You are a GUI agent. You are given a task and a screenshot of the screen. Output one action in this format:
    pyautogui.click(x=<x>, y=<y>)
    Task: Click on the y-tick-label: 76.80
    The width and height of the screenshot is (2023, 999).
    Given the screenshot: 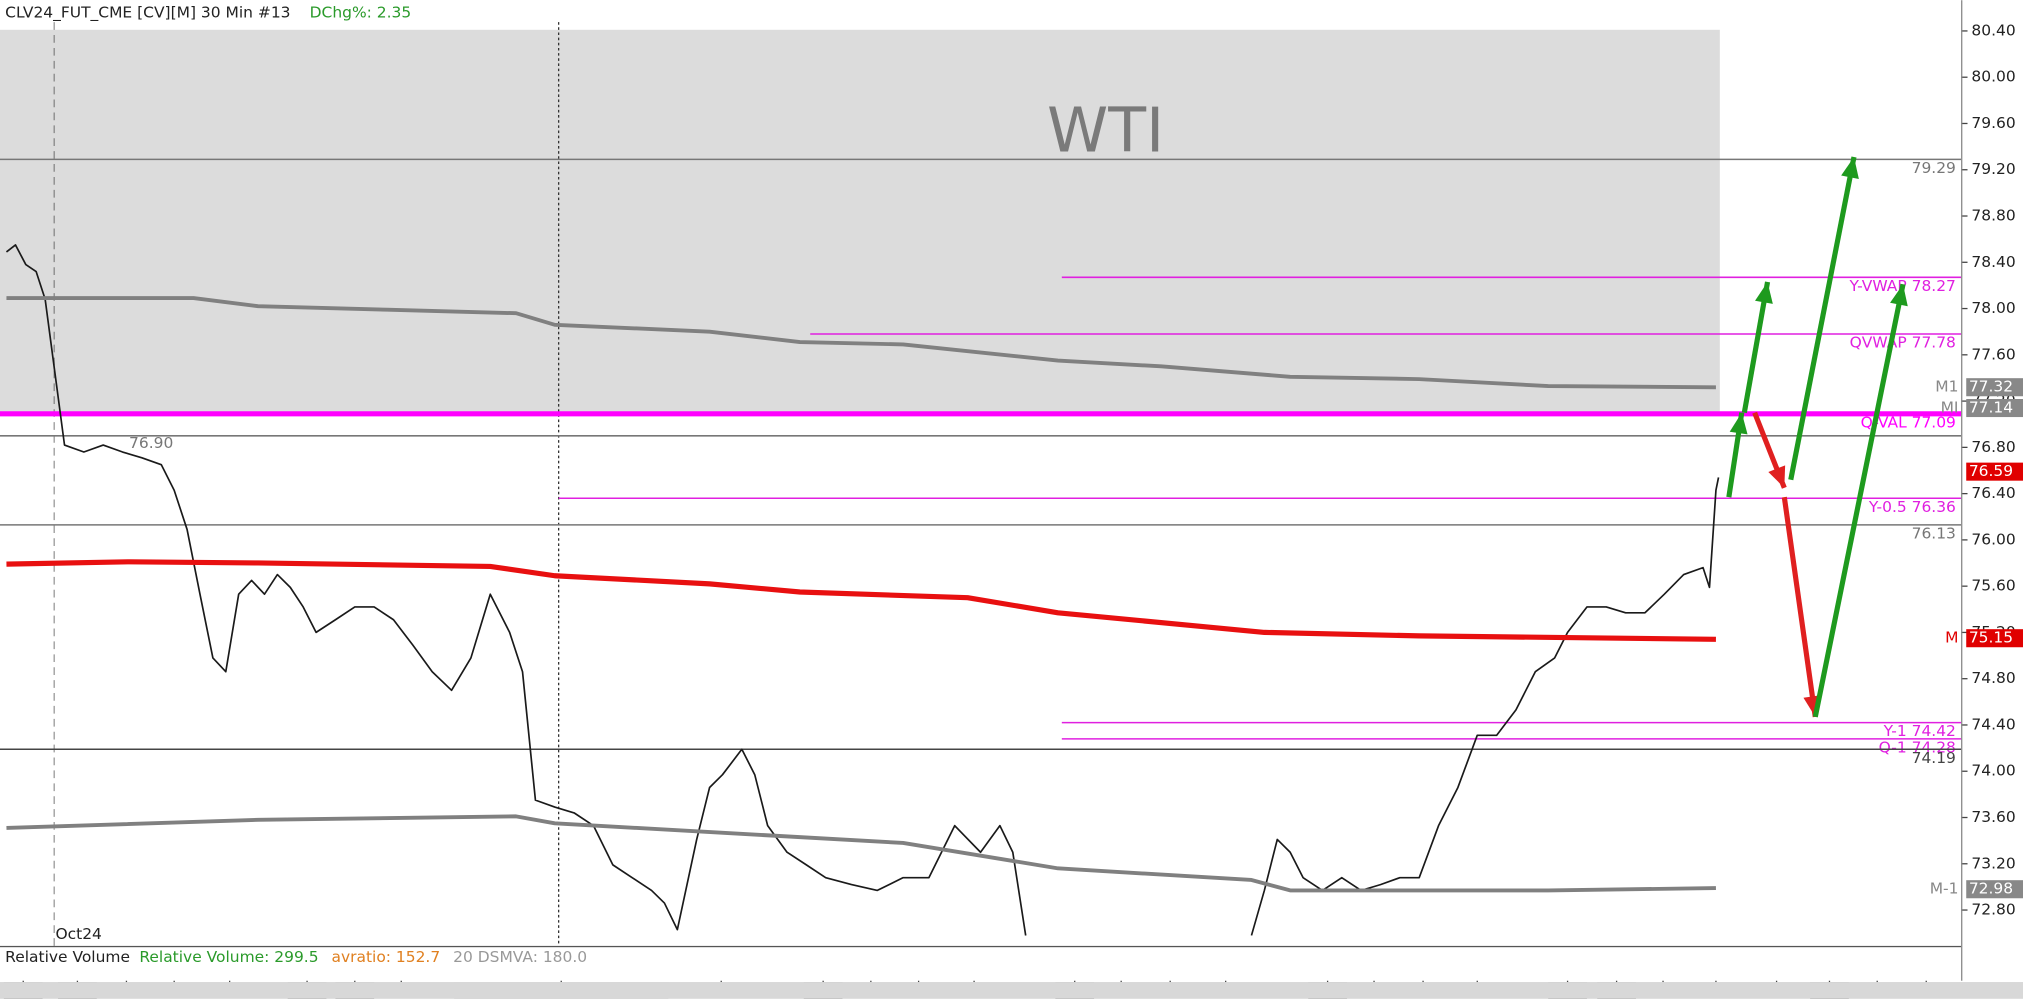 What is the action you would take?
    pyautogui.click(x=1993, y=447)
    